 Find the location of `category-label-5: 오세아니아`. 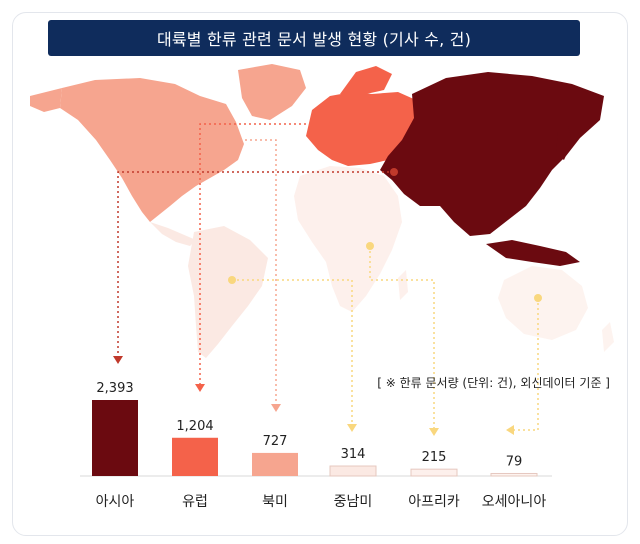

category-label-5: 오세아니아 is located at coordinates (514, 502).